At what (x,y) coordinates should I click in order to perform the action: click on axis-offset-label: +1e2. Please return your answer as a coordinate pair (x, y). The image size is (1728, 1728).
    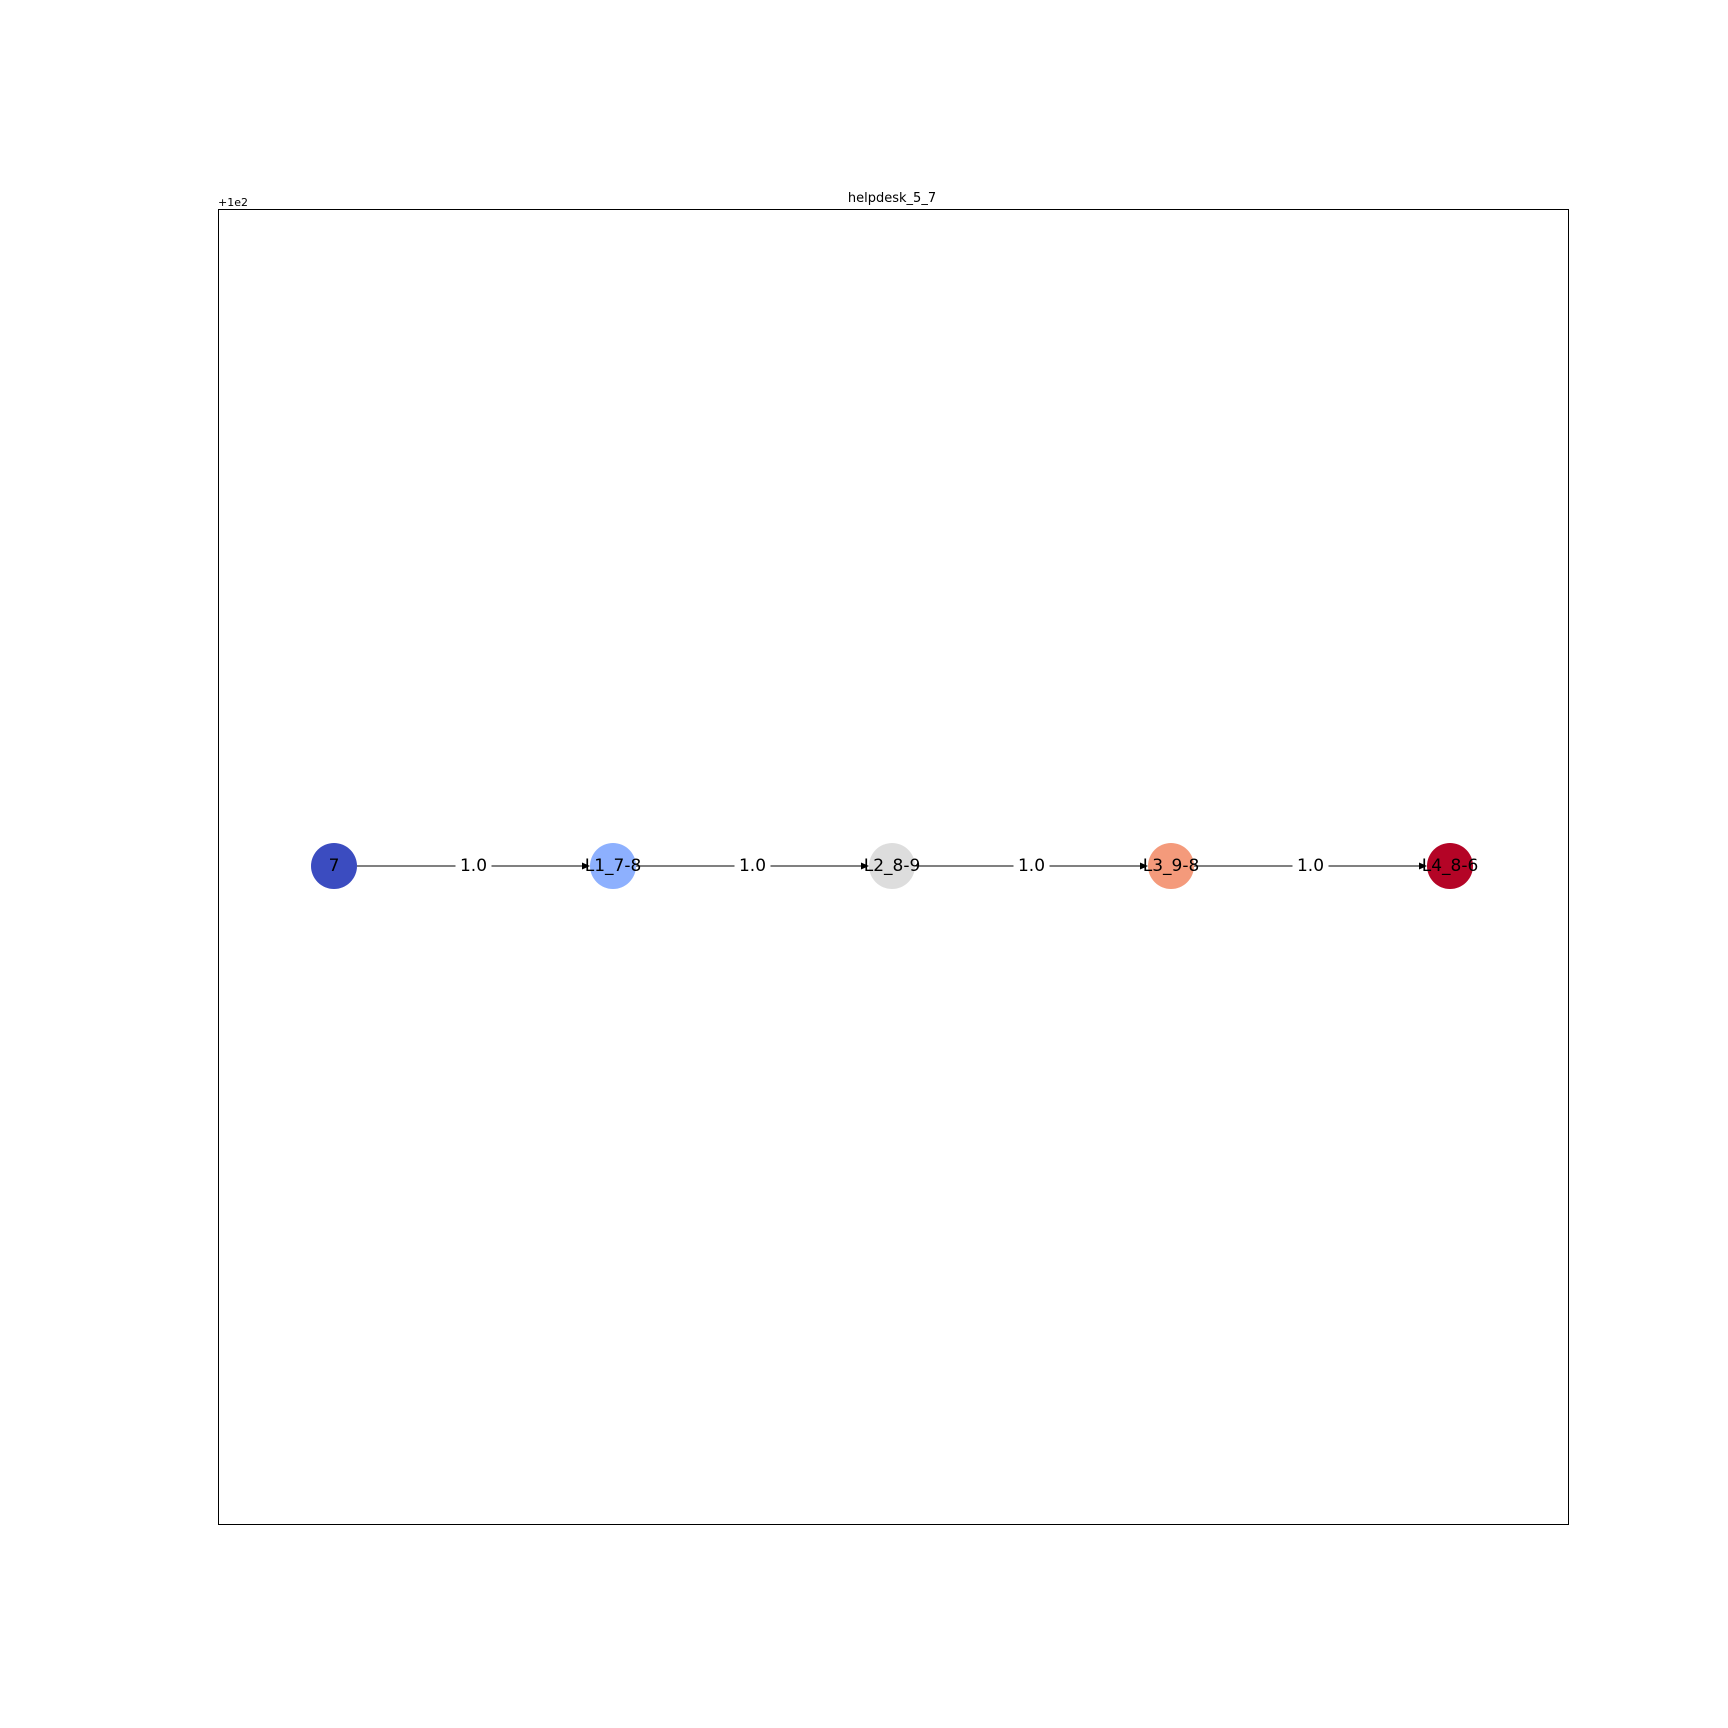
    Looking at the image, I should click on (233, 202).